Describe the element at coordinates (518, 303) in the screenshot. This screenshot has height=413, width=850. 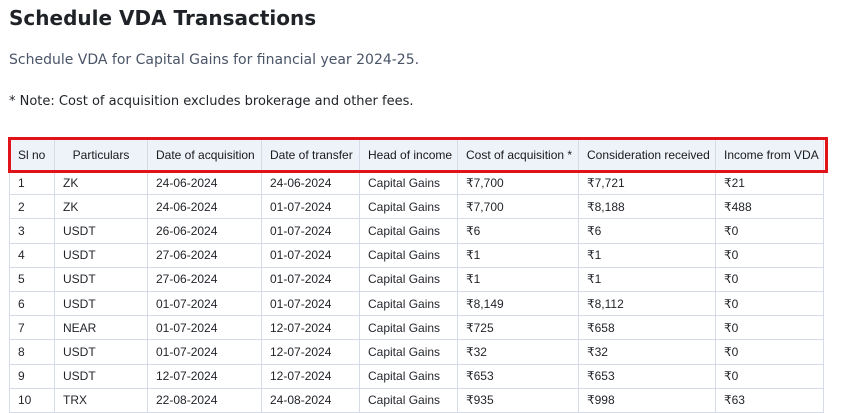
I see `table-cell: ₹8,149` at that location.